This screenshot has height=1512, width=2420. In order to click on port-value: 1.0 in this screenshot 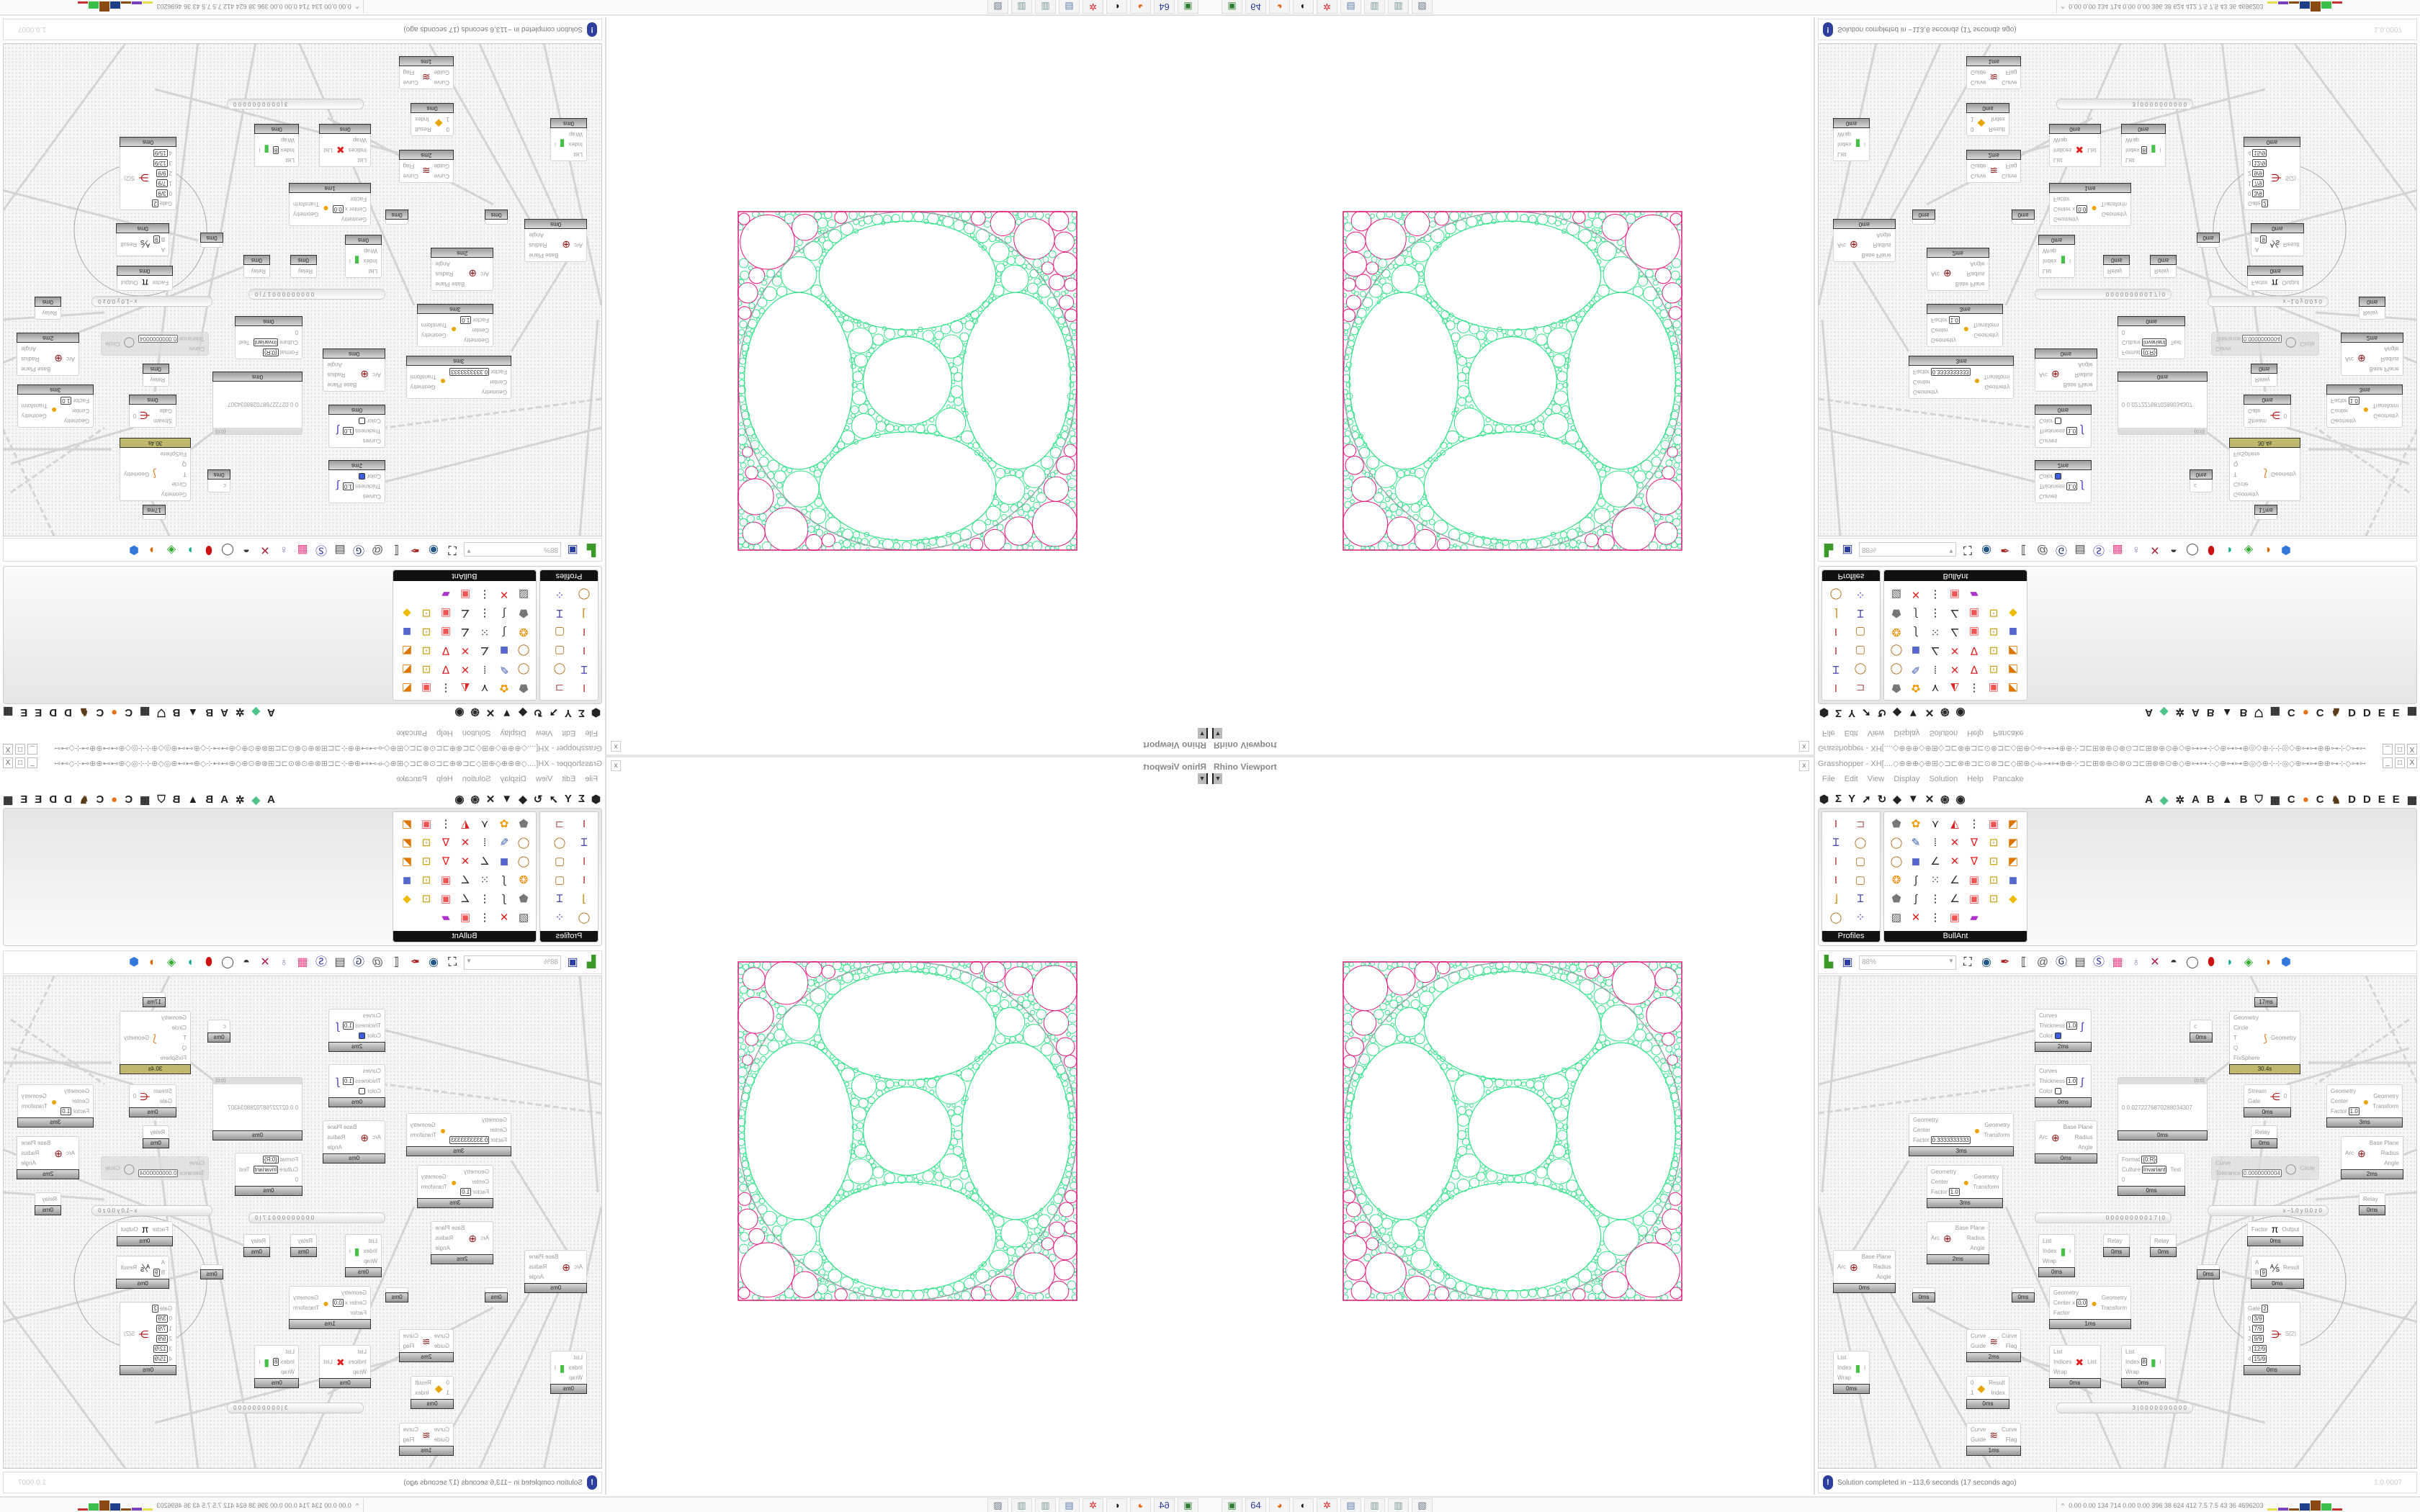, I will do `click(2072, 1081)`.